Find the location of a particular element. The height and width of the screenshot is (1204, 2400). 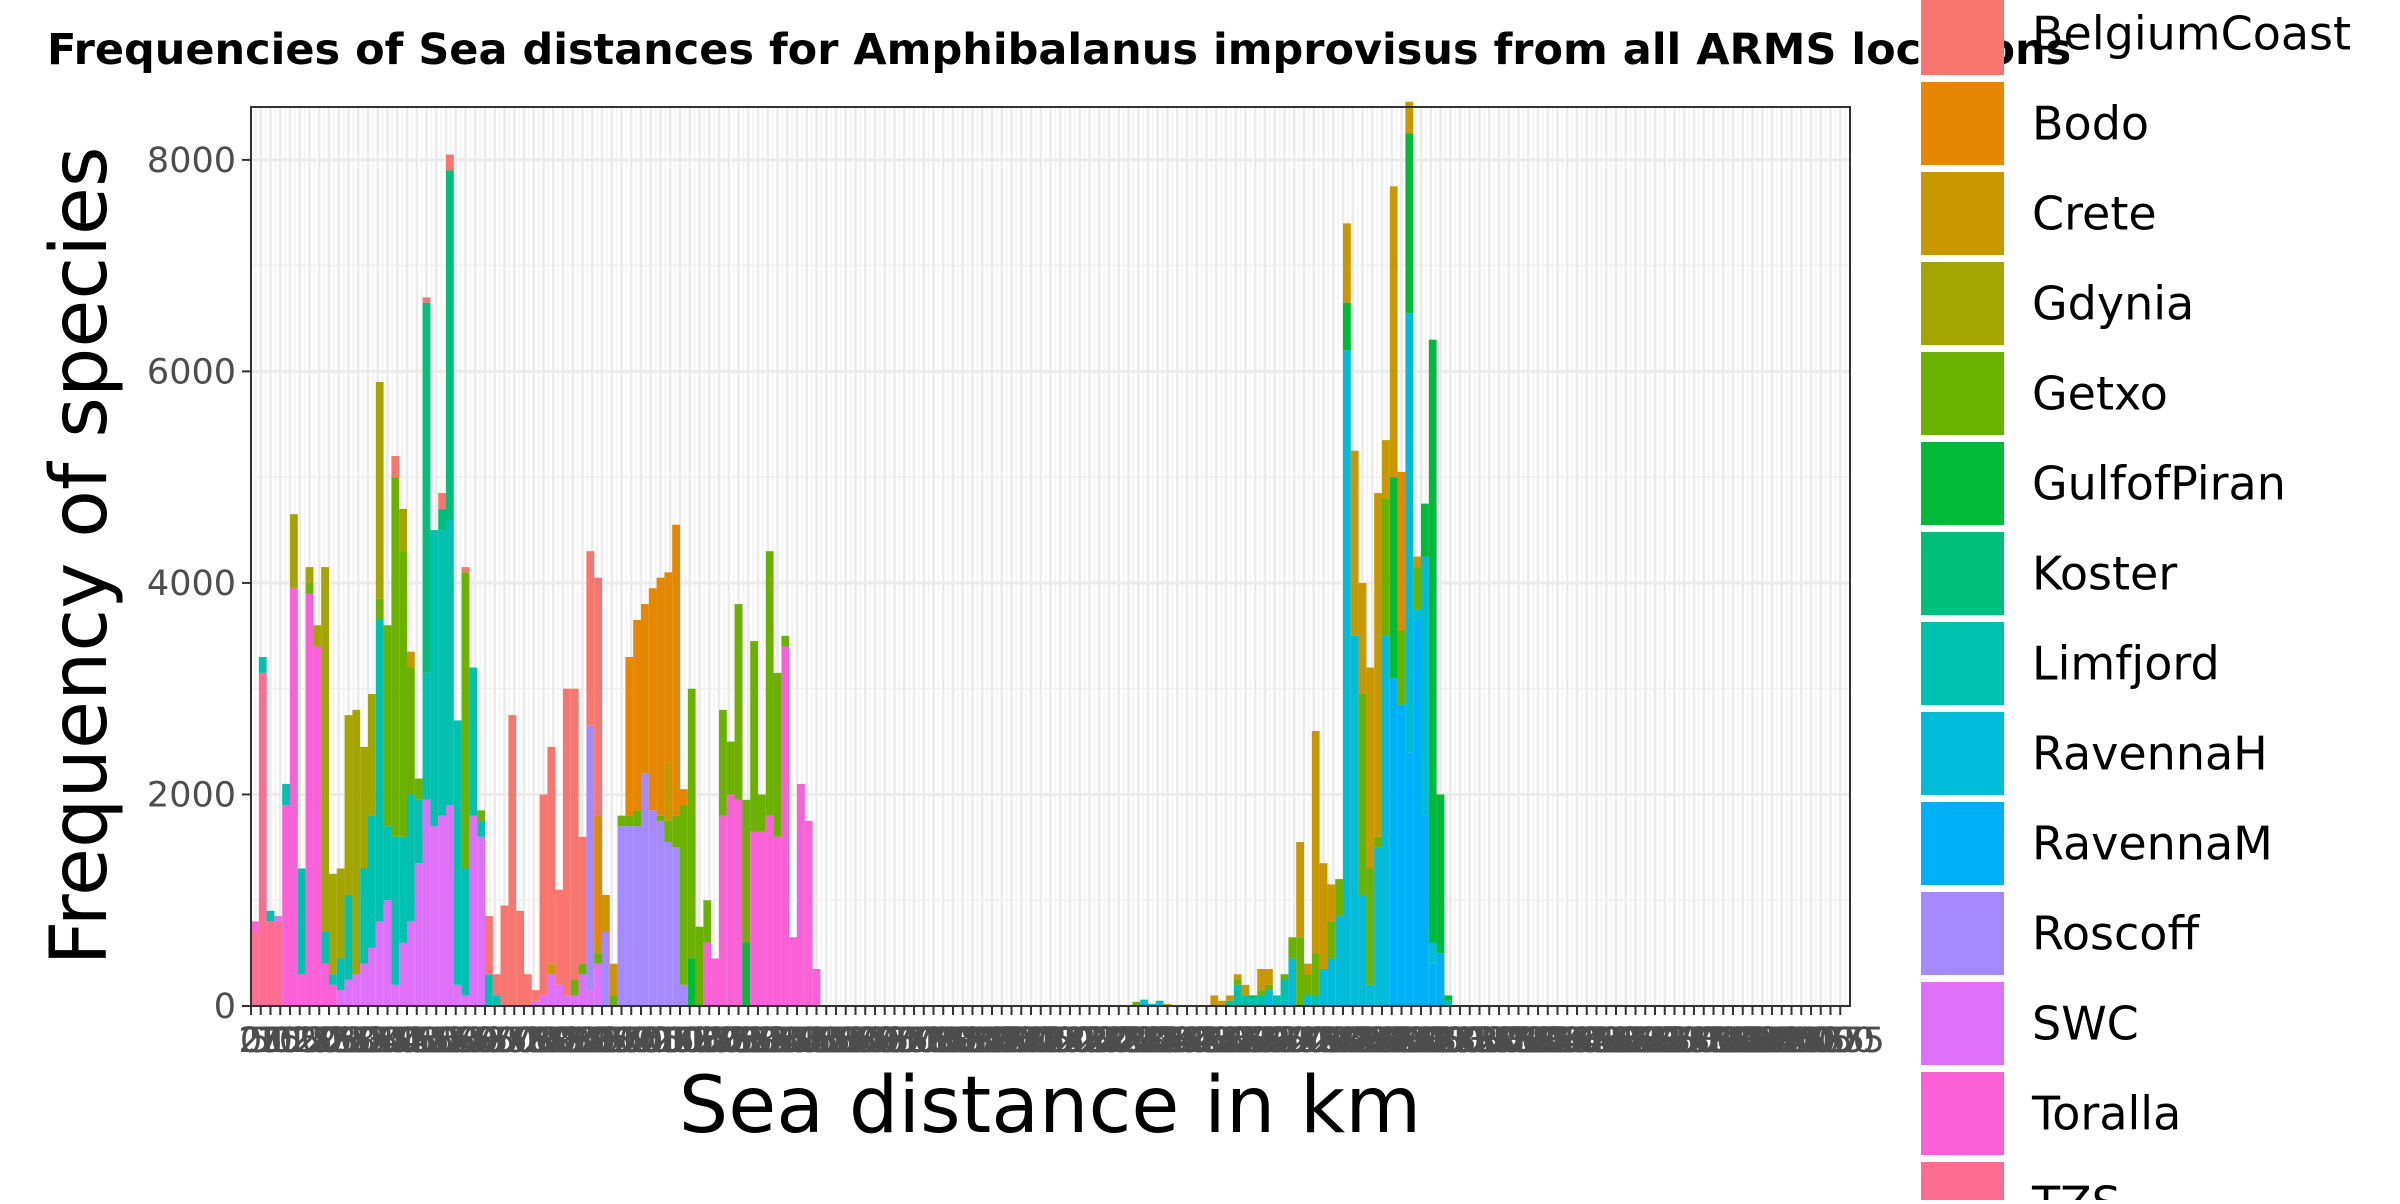

x-tick-label: 1875 is located at coordinates (982, 1041).